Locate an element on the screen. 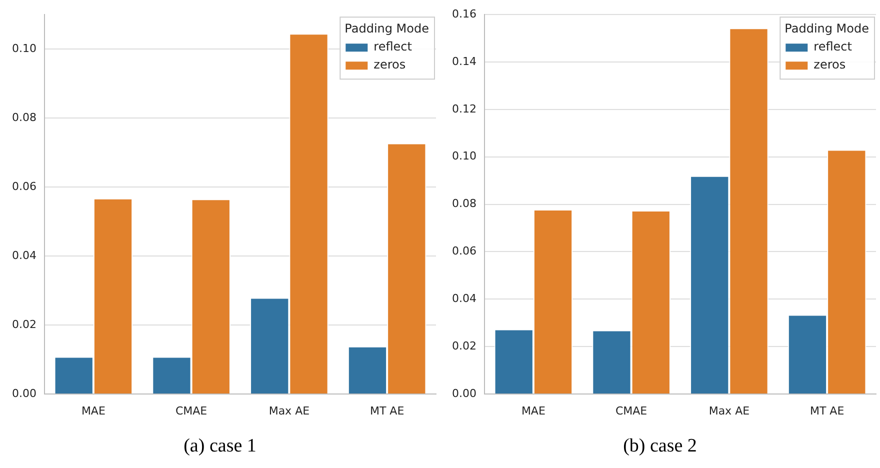 This screenshot has width=880, height=468. y-tick-label: 0.12 is located at coordinates (464, 109).